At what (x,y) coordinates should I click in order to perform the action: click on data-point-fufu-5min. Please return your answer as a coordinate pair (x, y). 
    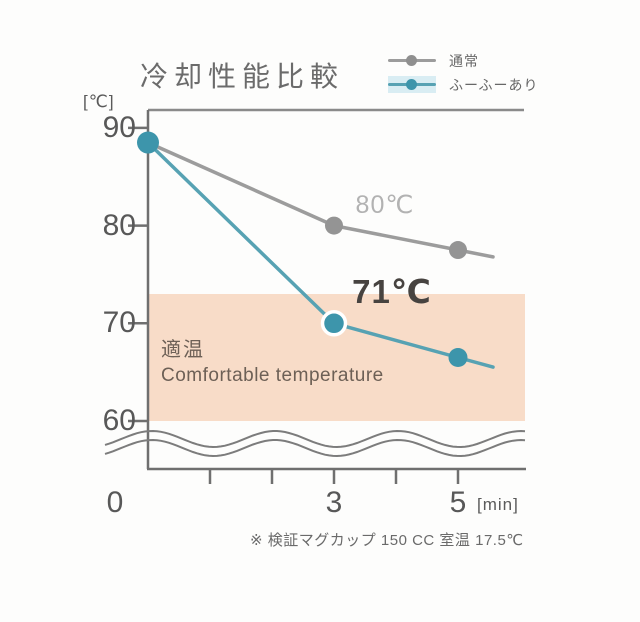
    Looking at the image, I should click on (458, 357).